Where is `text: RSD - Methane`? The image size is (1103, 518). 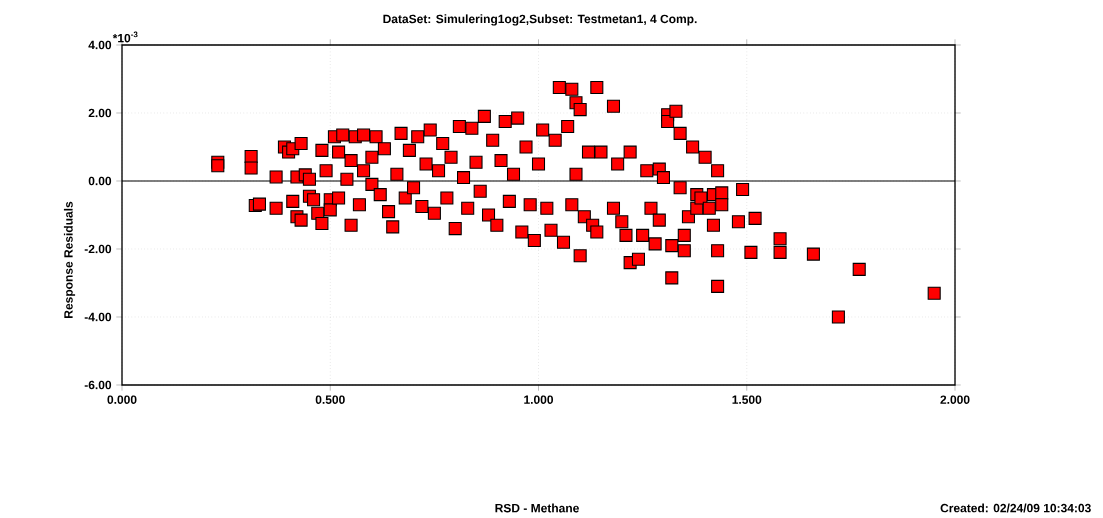 text: RSD - Methane is located at coordinates (537, 508).